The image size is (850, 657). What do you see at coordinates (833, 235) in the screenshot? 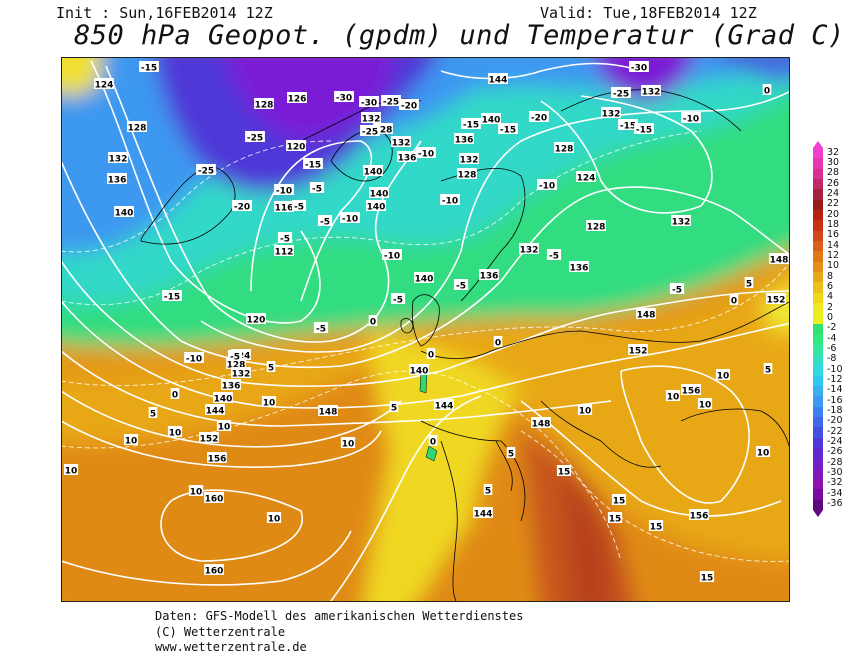
I see `colorbar-label: 16` at bounding box center [833, 235].